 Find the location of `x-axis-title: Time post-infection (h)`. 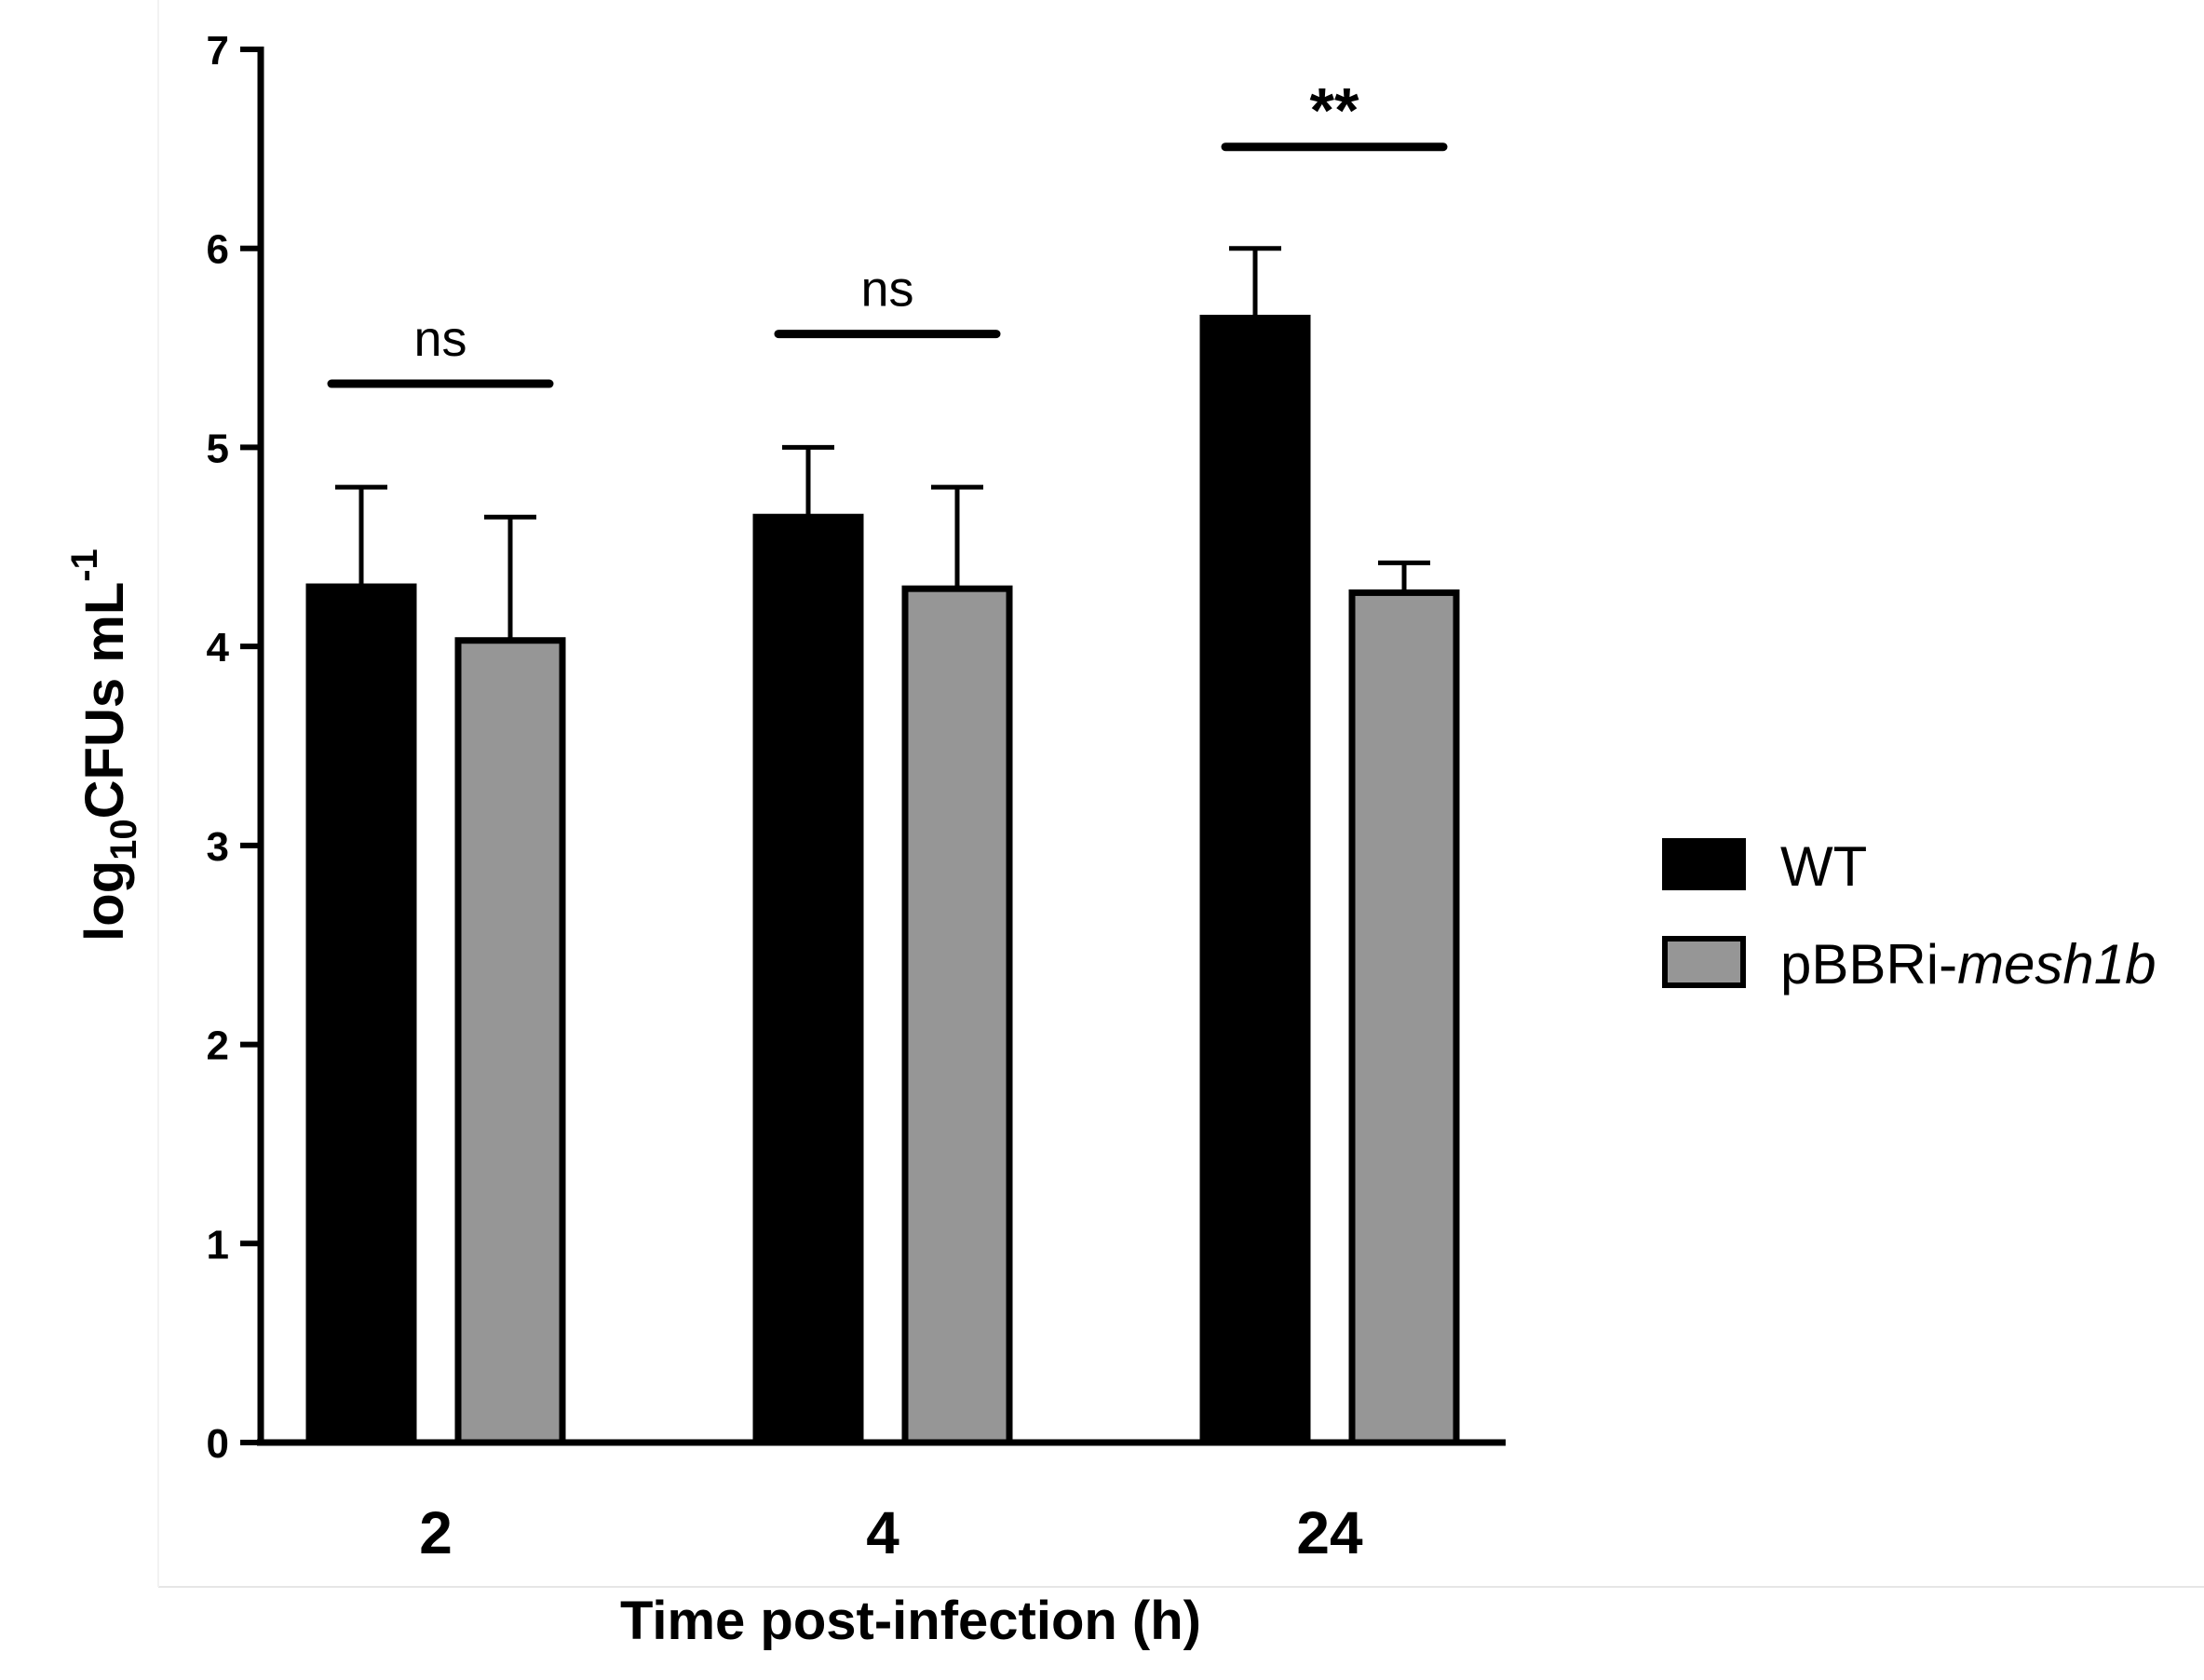

x-axis-title: Time post-infection (h) is located at coordinates (911, 1621).